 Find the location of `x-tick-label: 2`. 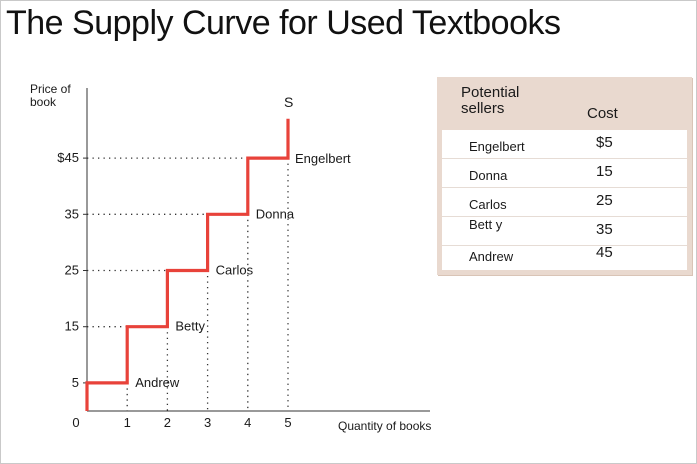

x-tick-label: 2 is located at coordinates (167, 422).